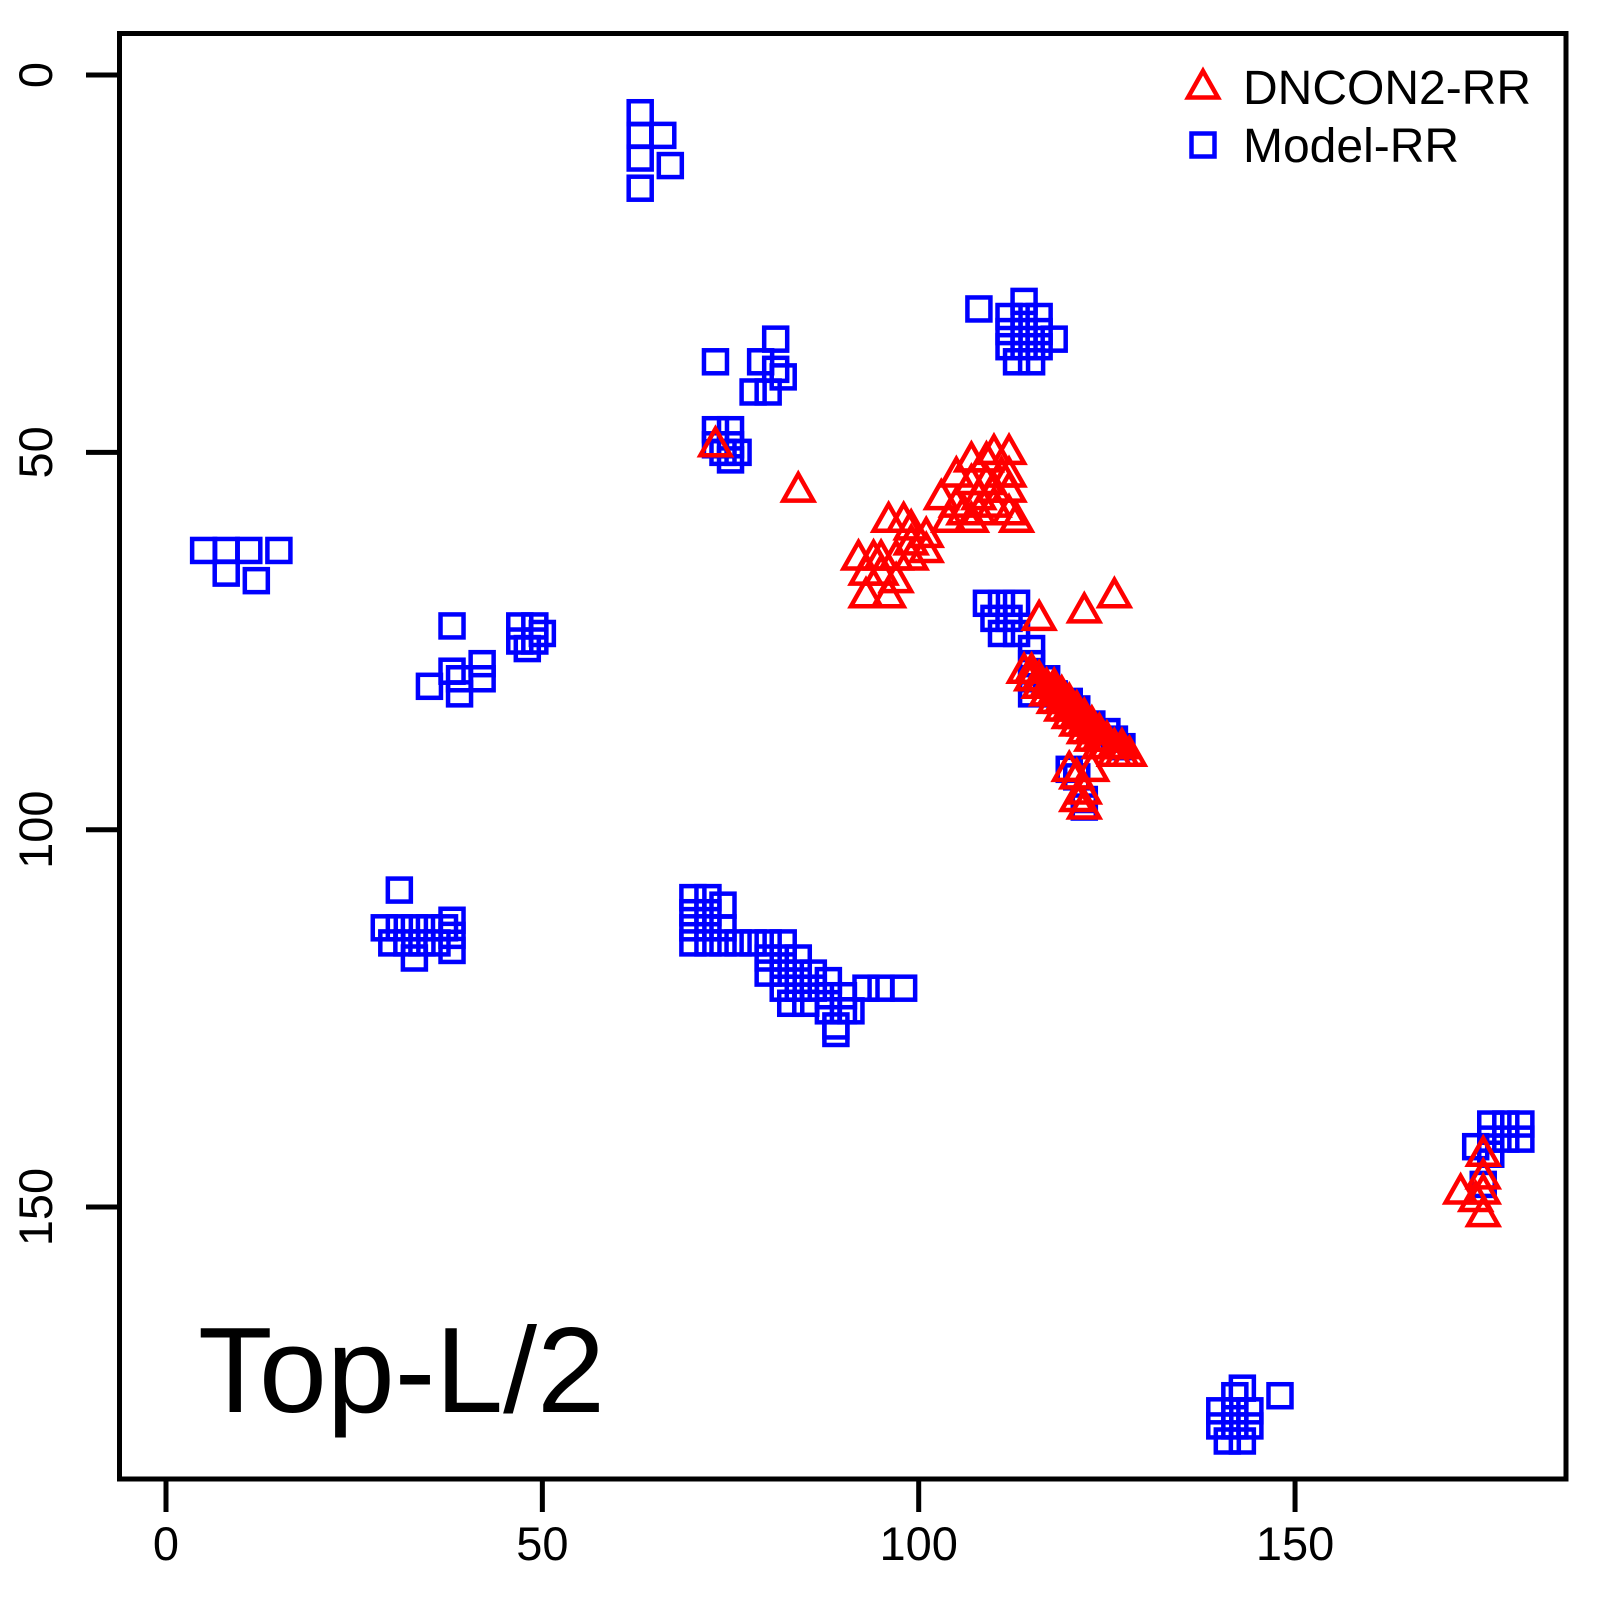 This screenshot has height=1600, width=1600. Describe the element at coordinates (1295, 1543) in the screenshot. I see `x-tick-label: 150` at that location.